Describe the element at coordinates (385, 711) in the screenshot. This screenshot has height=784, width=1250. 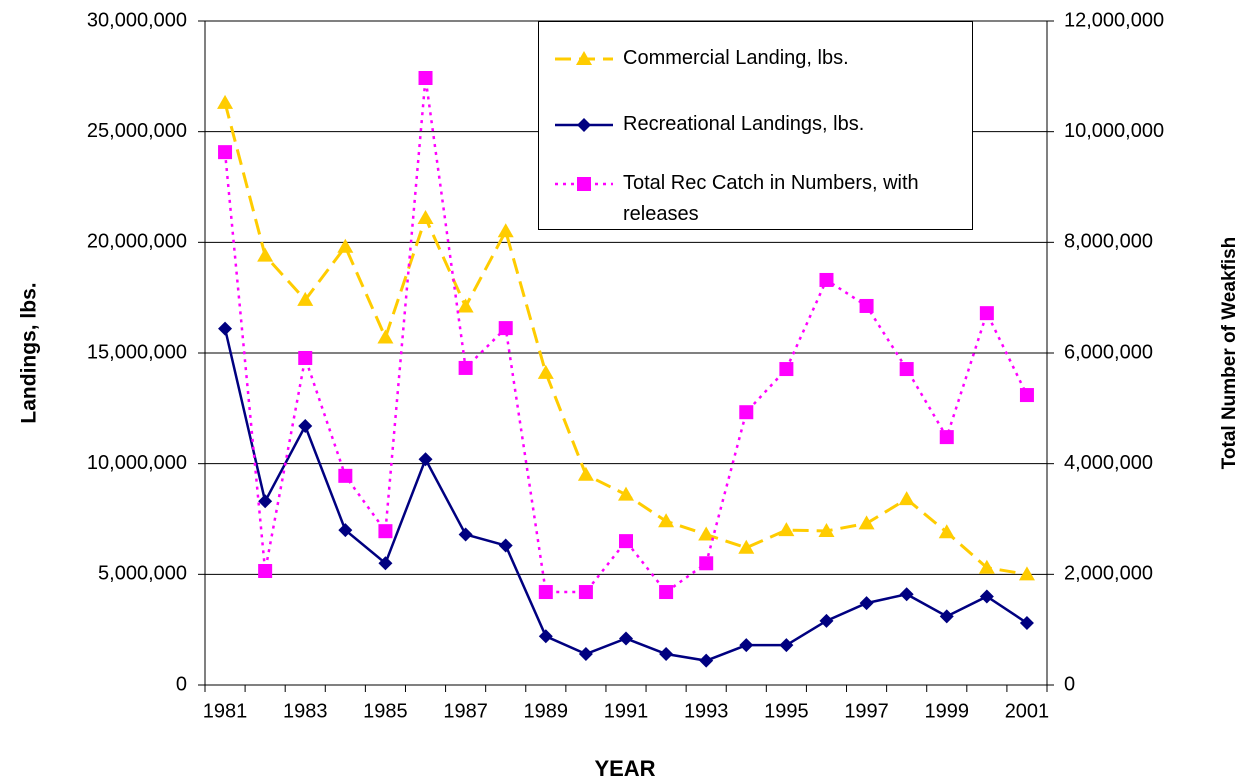
I see `x-tick-label: 1985` at that location.